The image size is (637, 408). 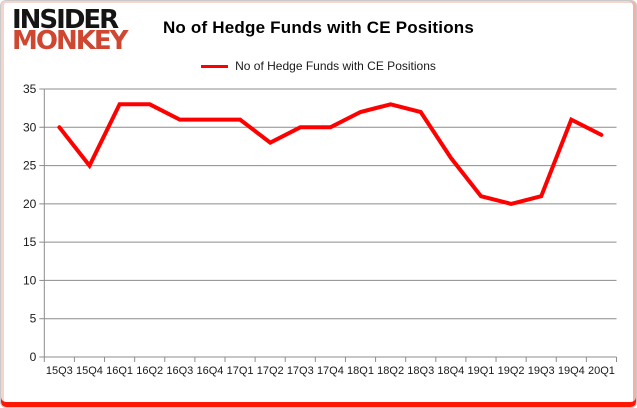 I want to click on logo-line-monkey: MONKEY, so click(x=70, y=41).